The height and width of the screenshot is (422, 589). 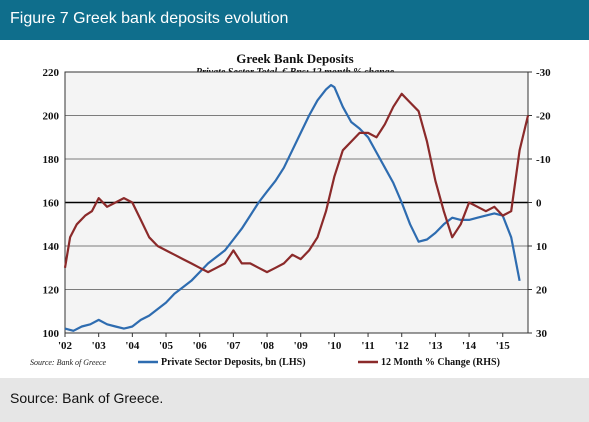 I want to click on x-tick-label: '11, so click(x=367, y=346).